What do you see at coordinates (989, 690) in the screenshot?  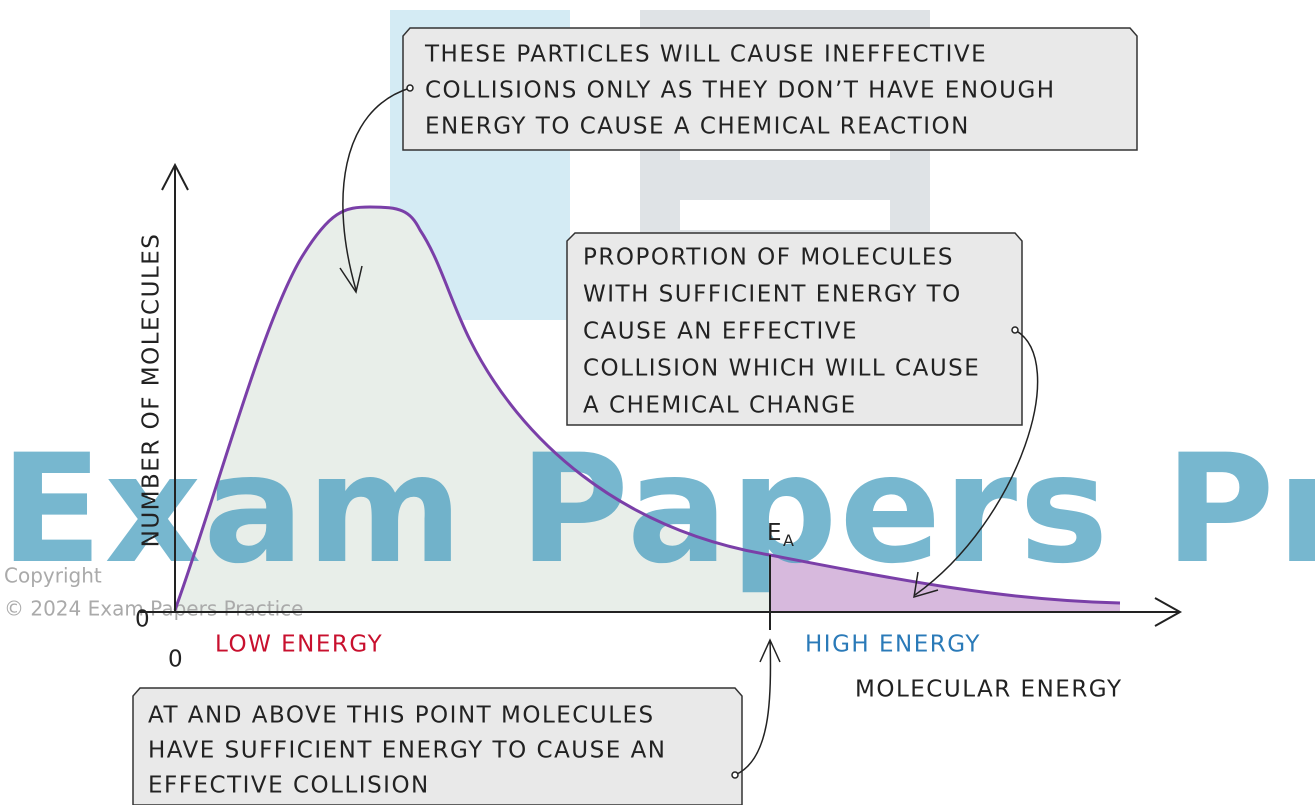 I see `x-axis-label: MOLECULAR ENERGY` at bounding box center [989, 690].